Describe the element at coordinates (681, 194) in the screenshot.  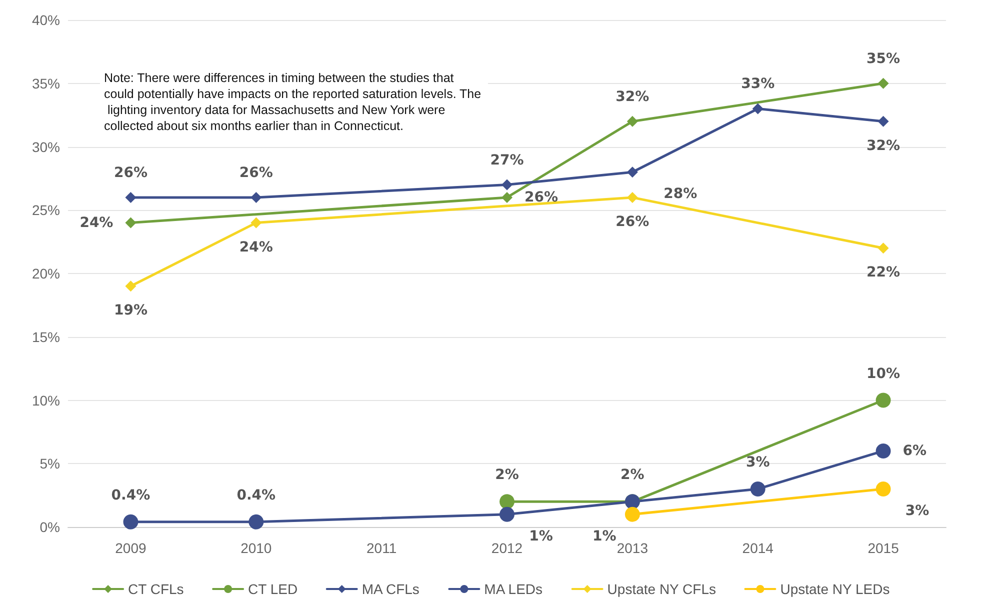
I see `data-label: 28%` at that location.